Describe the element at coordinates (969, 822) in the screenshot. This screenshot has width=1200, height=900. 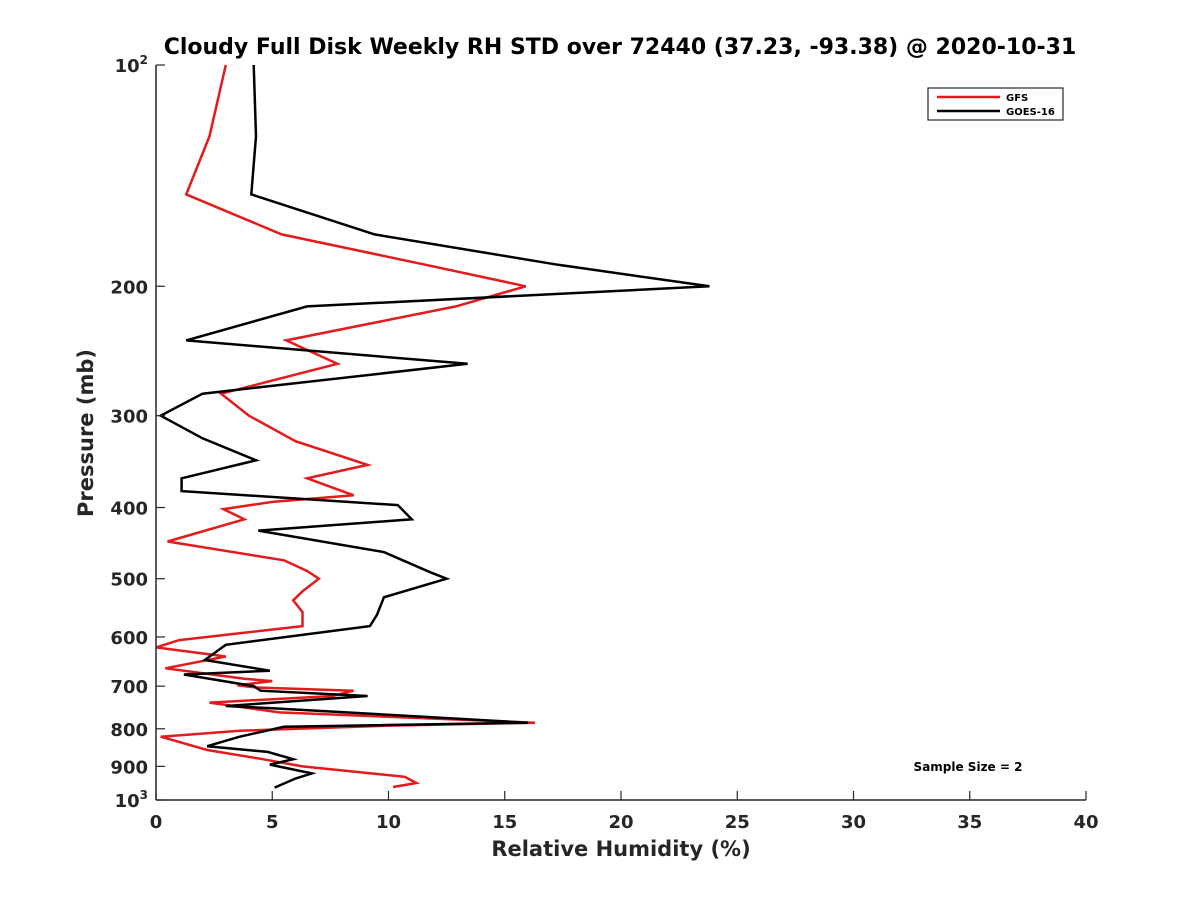
I see `x-tick-label: 35` at that location.